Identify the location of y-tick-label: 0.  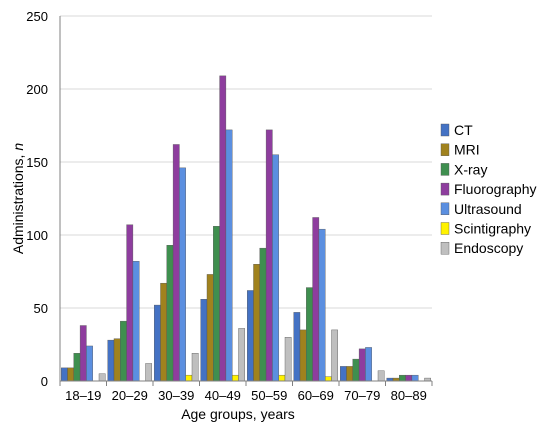
(44, 381).